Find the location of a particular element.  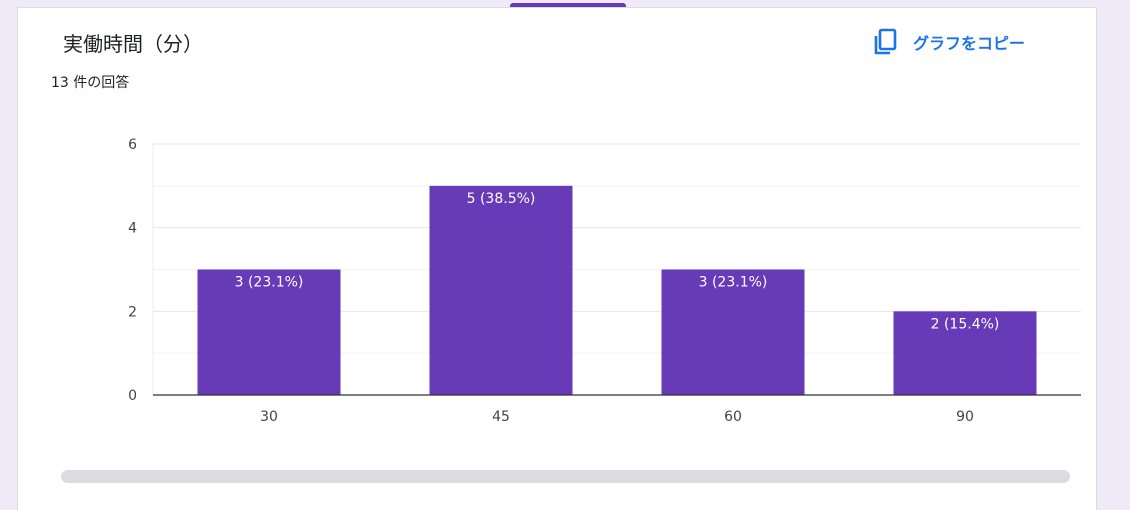

y-tick-label: 4 is located at coordinates (132, 229).